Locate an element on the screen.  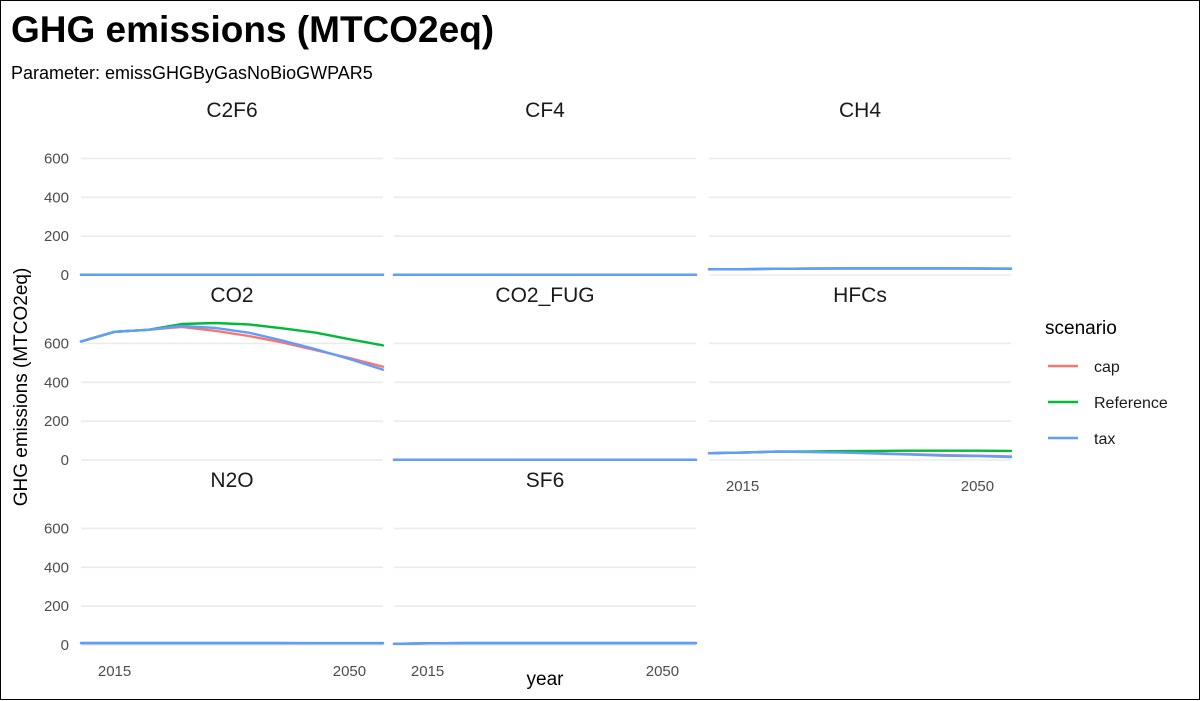
legend-label: cap is located at coordinates (1107, 367).